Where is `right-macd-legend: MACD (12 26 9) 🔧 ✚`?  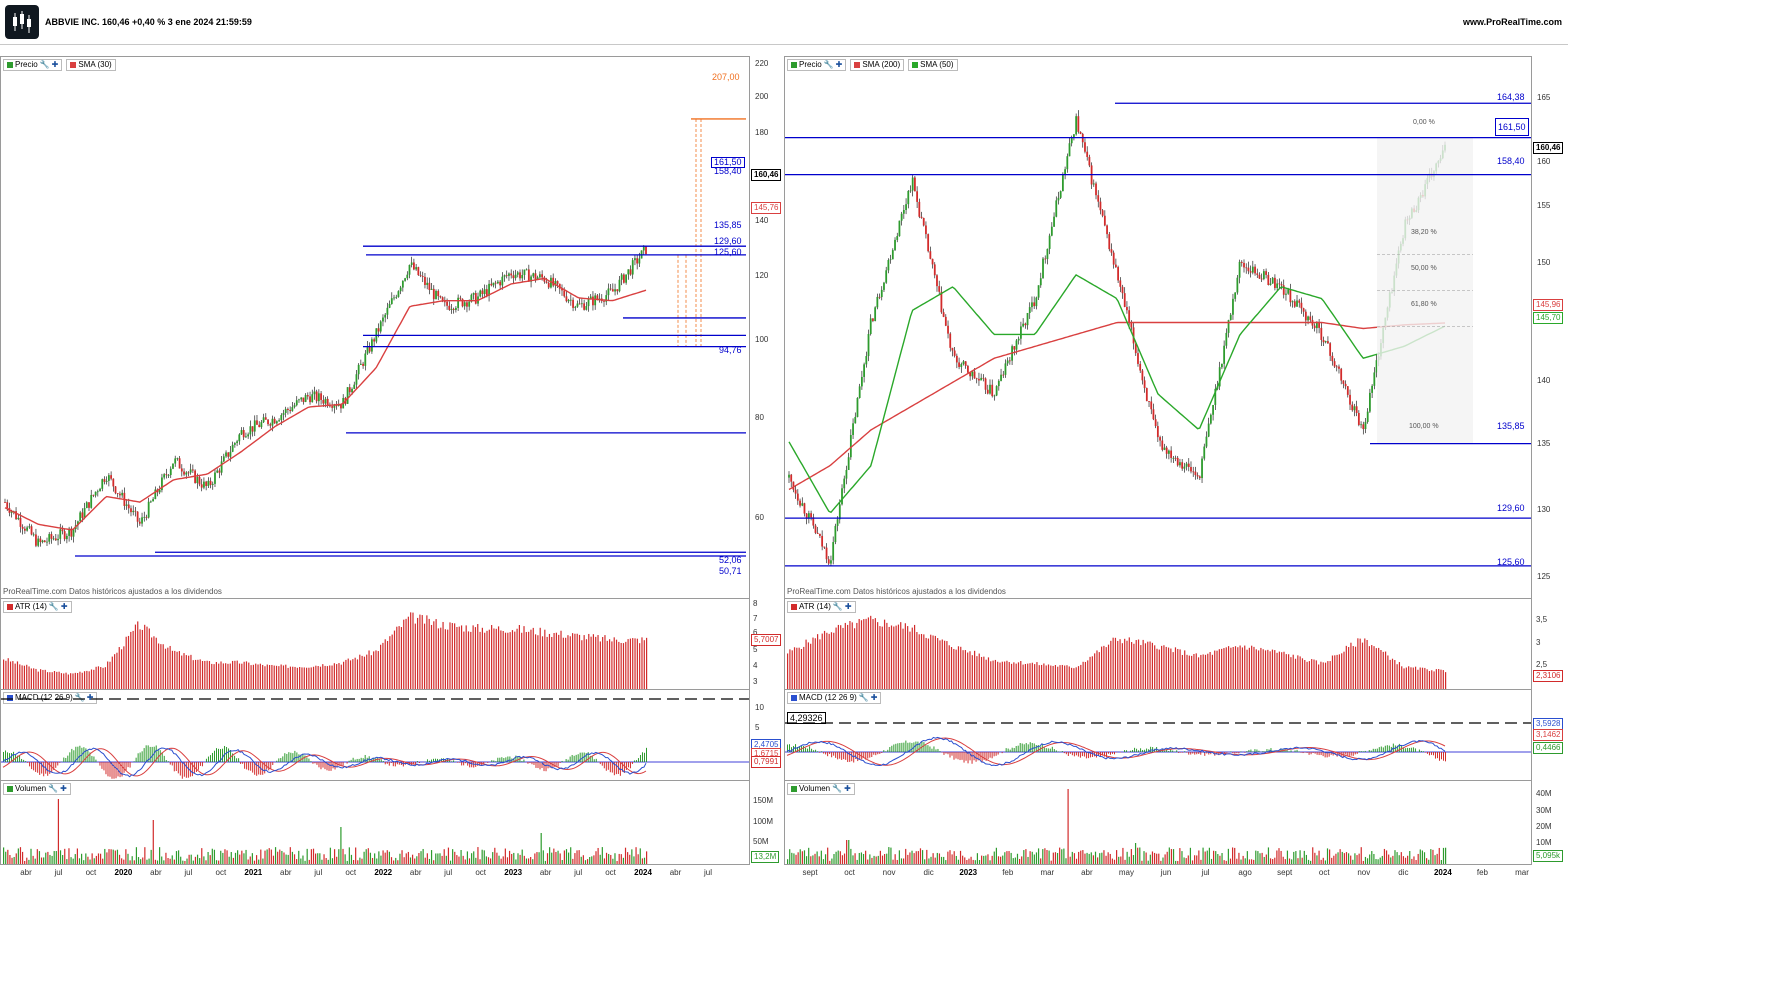
right-macd-legend: MACD (12 26 9) 🔧 ✚ is located at coordinates (834, 697).